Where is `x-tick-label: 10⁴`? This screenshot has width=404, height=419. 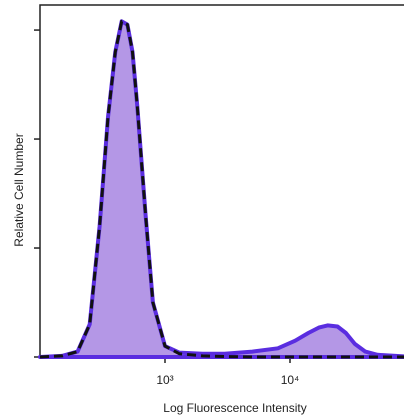
x-tick-label: 10⁴ is located at coordinates (290, 380).